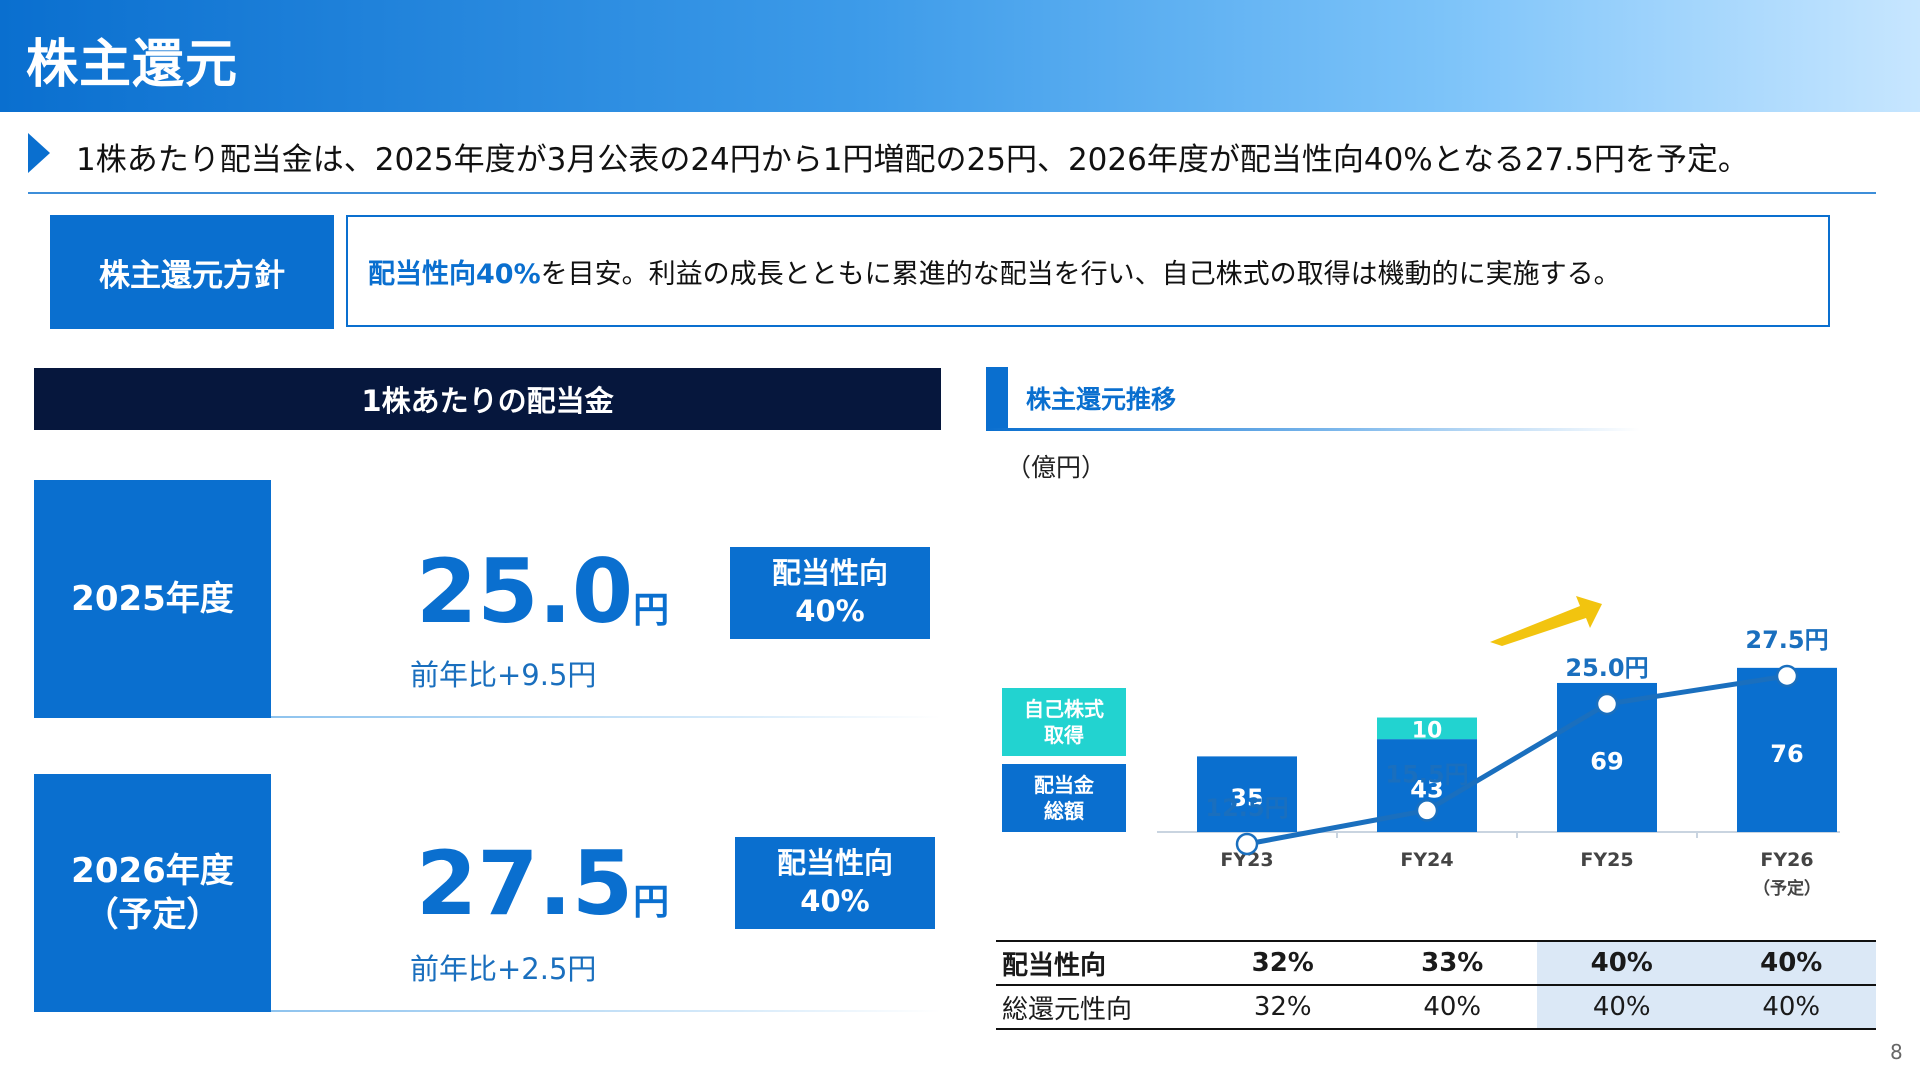 Image resolution: width=1920 pixels, height=1080 pixels. What do you see at coordinates (830, 593) in the screenshot?
I see `payout-box-2025: 配当性向 40%` at bounding box center [830, 593].